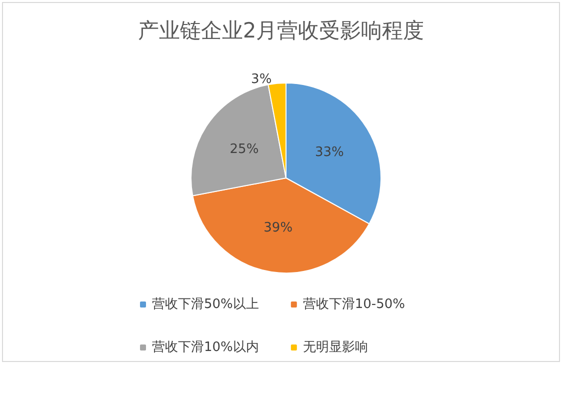 Image resolution: width=570 pixels, height=397 pixels. Describe the element at coordinates (281, 30) in the screenshot. I see `chart-title: 产业链企业2月营收受影响程度` at that location.